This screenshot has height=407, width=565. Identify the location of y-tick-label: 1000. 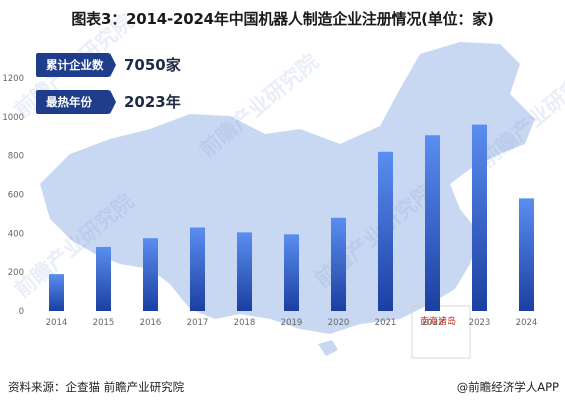
(13, 118).